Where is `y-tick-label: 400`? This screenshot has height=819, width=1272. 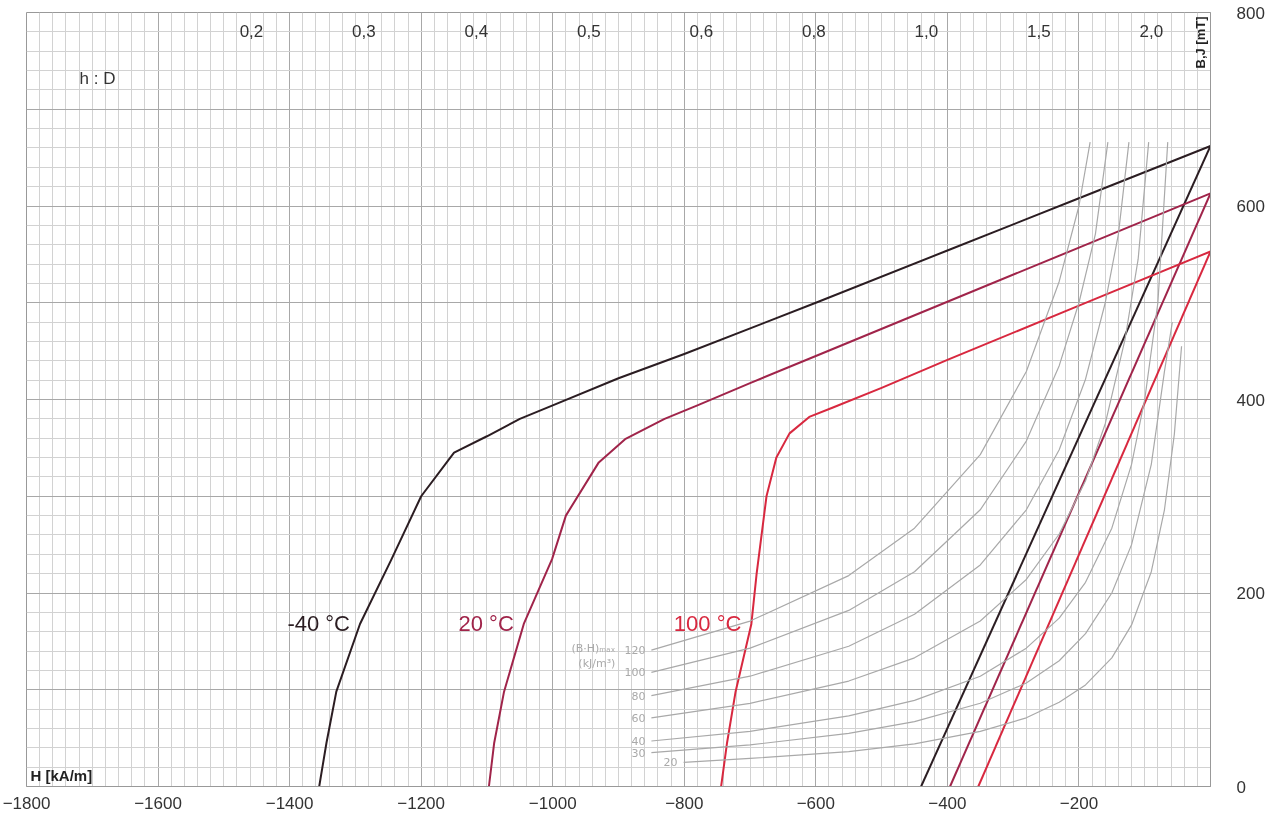 y-tick-label: 400 is located at coordinates (1250, 400).